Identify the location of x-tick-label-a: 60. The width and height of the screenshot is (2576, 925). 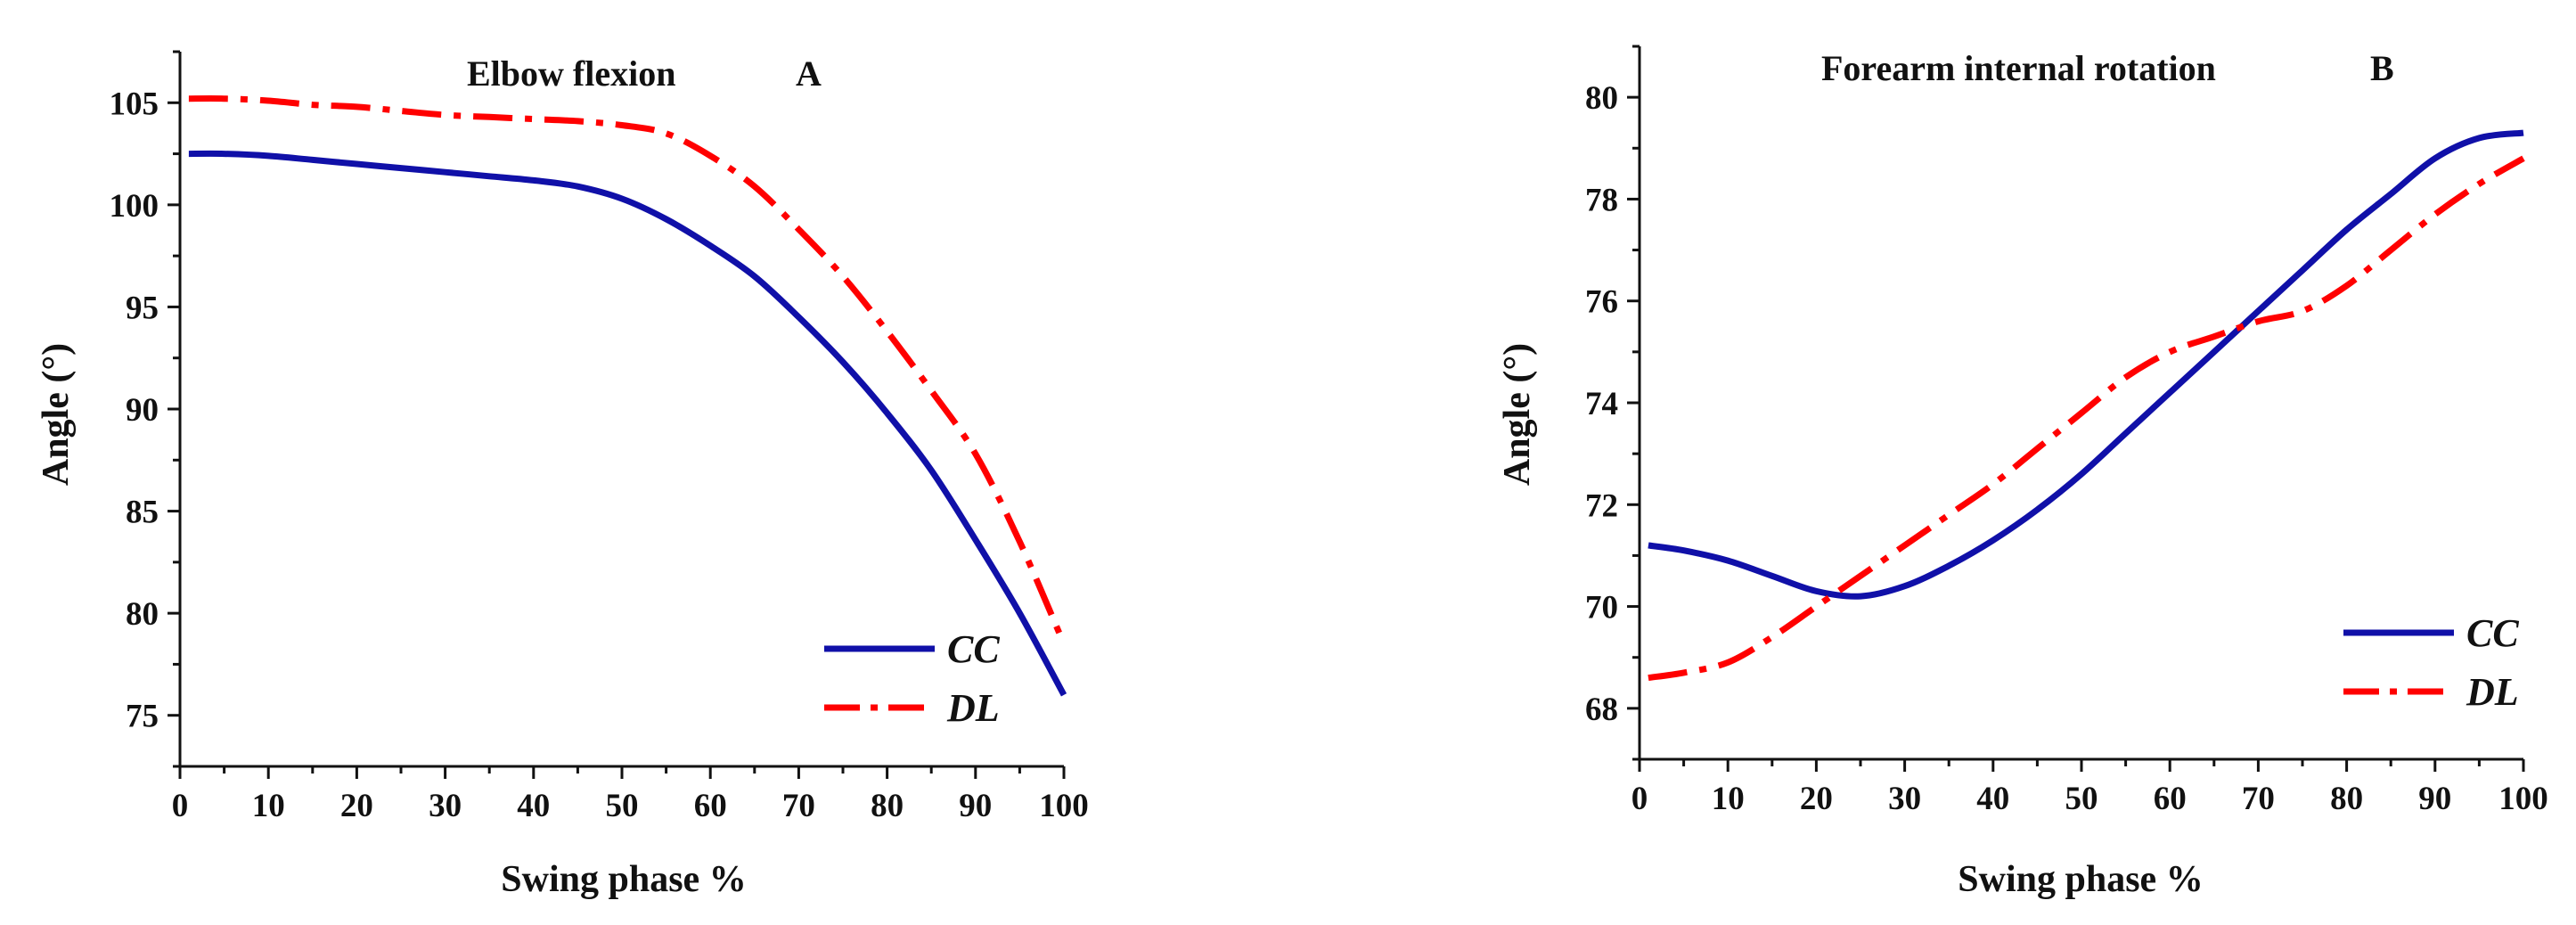
(710, 806).